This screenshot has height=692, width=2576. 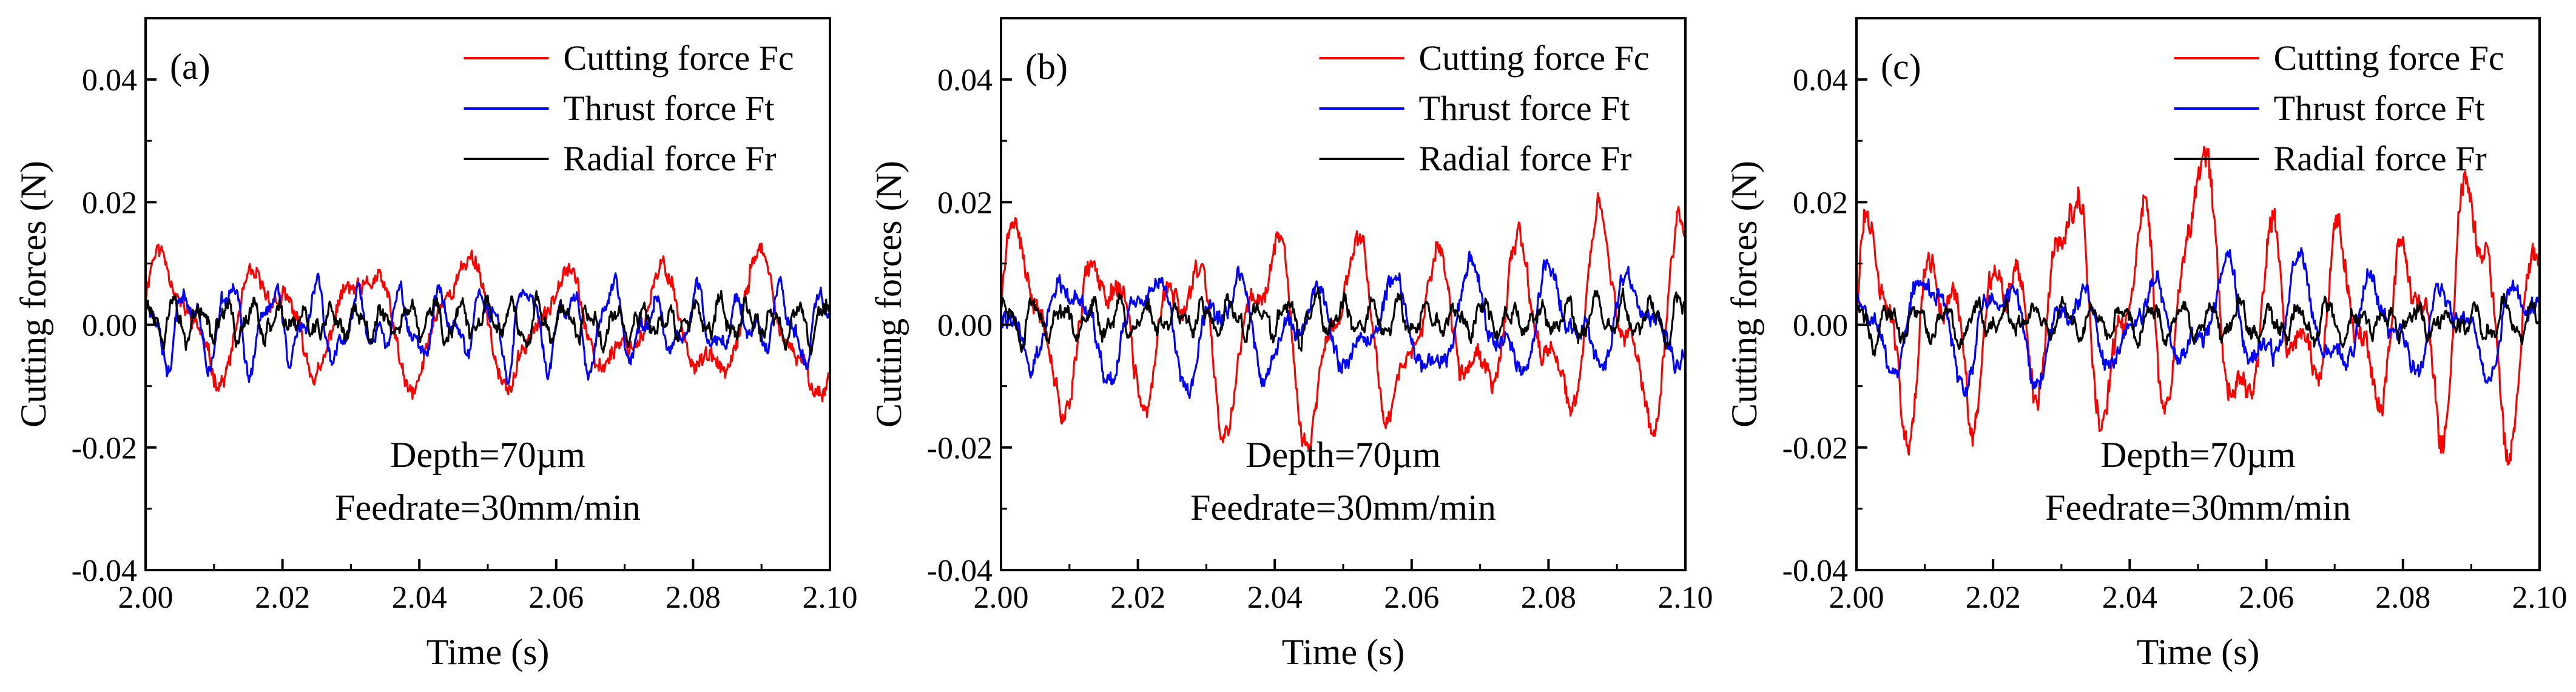 What do you see at coordinates (1901, 67) in the screenshot?
I see `panel-label: (c)` at bounding box center [1901, 67].